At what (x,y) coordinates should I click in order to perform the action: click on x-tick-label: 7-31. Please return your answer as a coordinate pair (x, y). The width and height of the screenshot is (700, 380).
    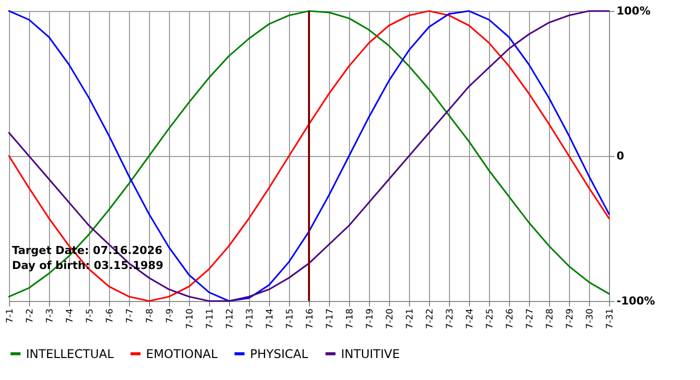
    Looking at the image, I should click on (611, 318).